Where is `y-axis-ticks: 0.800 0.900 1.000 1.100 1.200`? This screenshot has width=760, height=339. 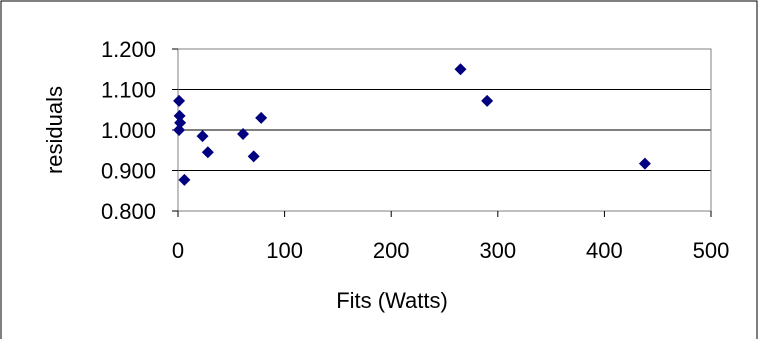
y-axis-ticks: 0.800 0.900 1.000 1.100 1.200 is located at coordinates (139, 130).